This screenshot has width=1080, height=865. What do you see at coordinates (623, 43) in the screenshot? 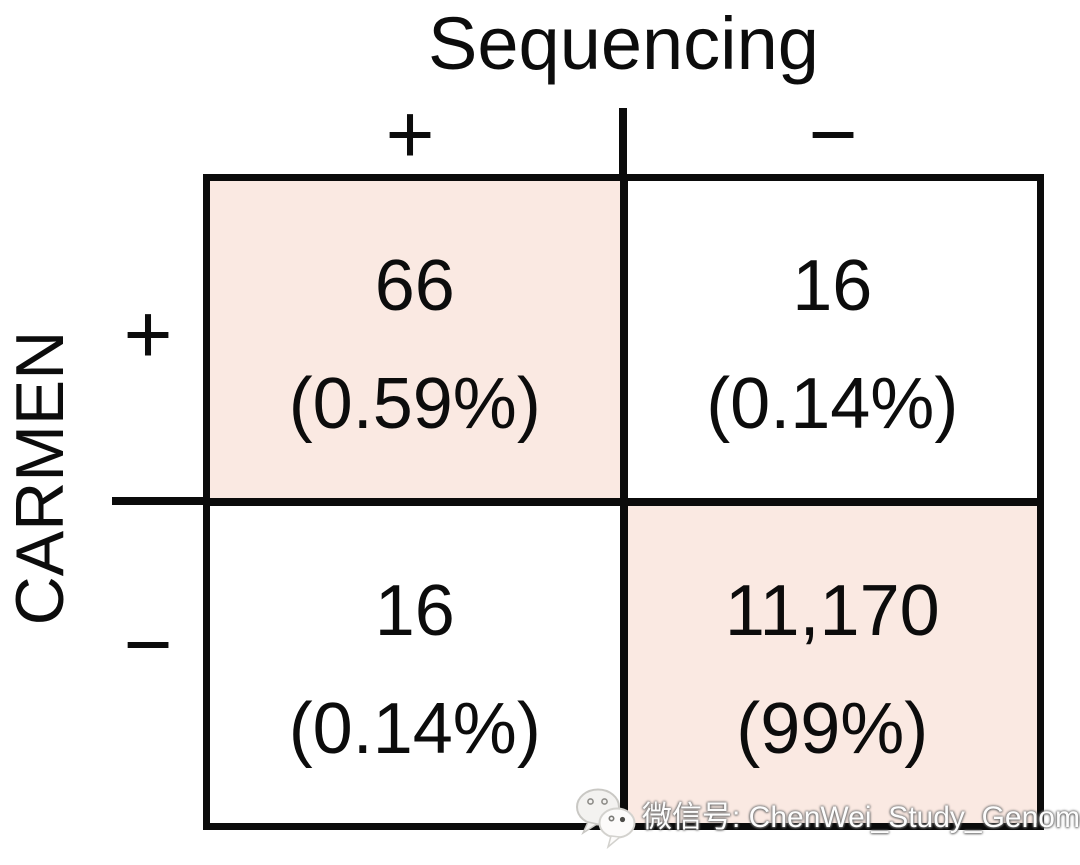
I see `column-axis-title: Sequencing` at bounding box center [623, 43].